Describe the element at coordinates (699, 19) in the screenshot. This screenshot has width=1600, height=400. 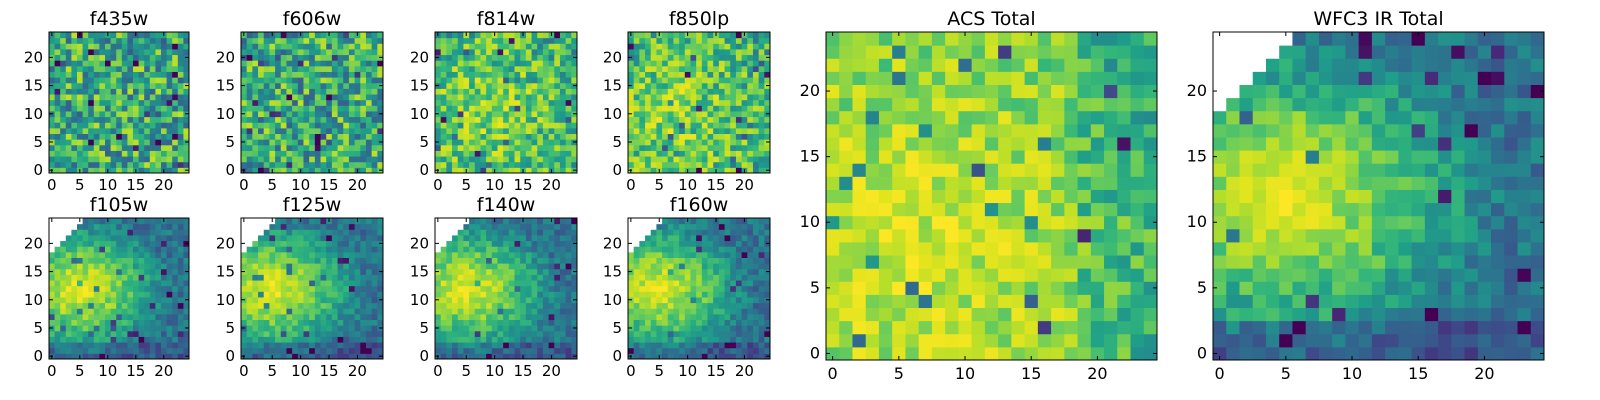
I see `panel-title: f850lp` at that location.